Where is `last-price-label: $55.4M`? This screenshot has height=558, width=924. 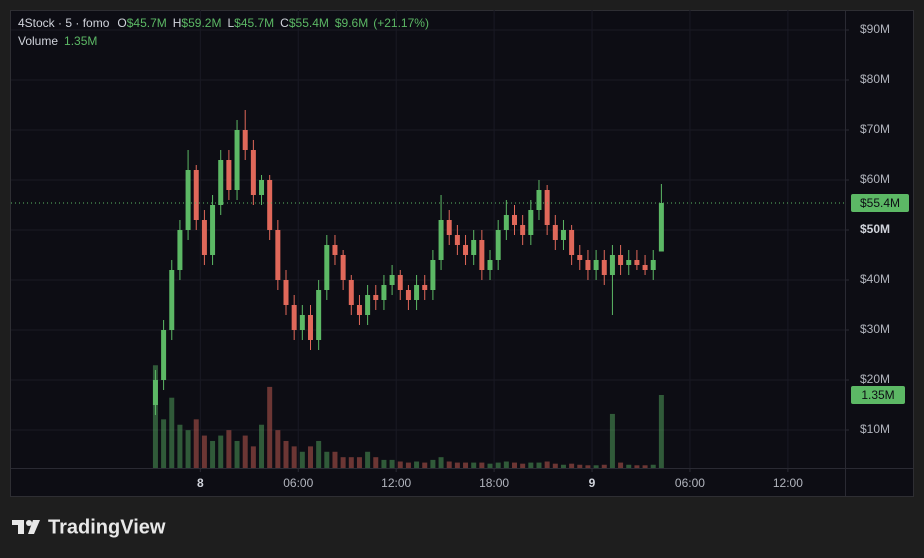
last-price-label: $55.4M is located at coordinates (880, 203).